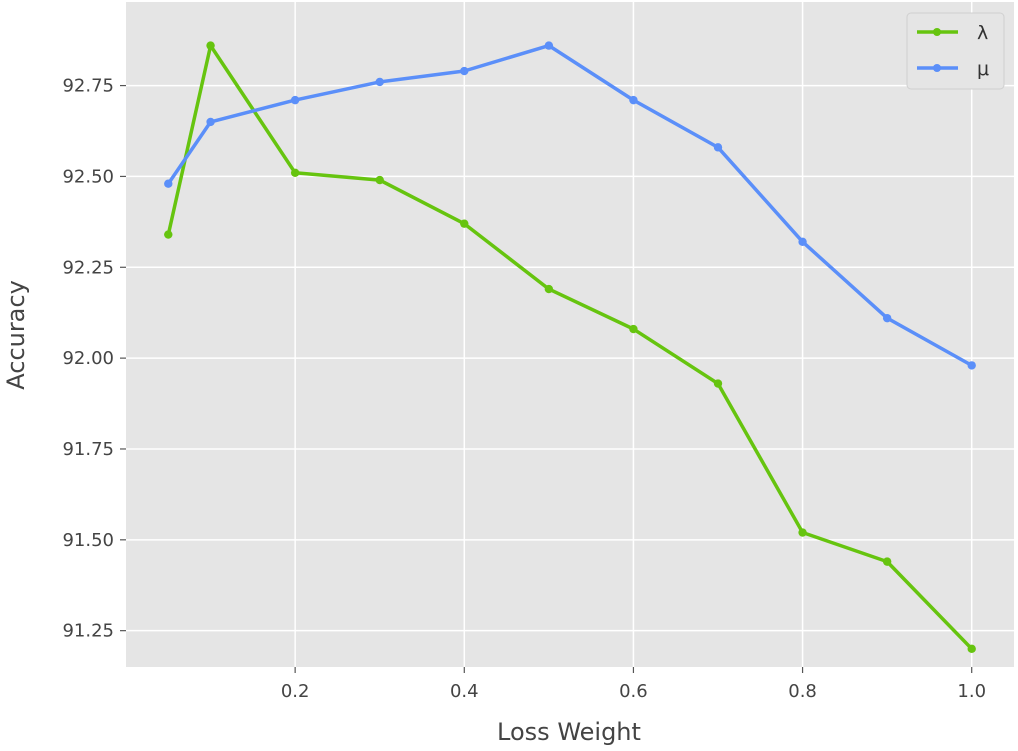 This screenshot has height=751, width=1018. I want to click on legend: λ μ, so click(955, 51).